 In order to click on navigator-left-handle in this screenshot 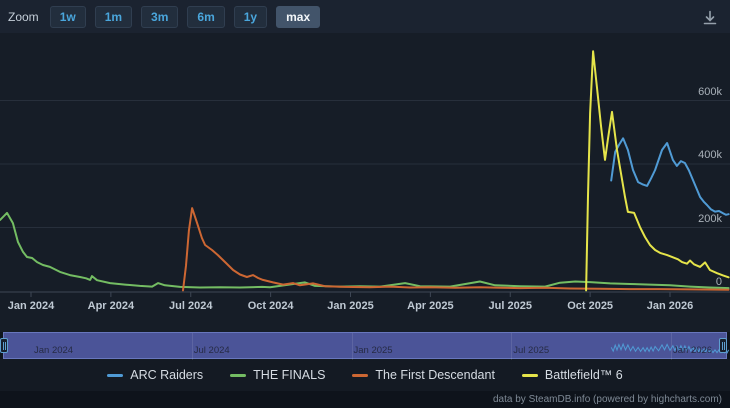, I will do `click(4, 345)`.